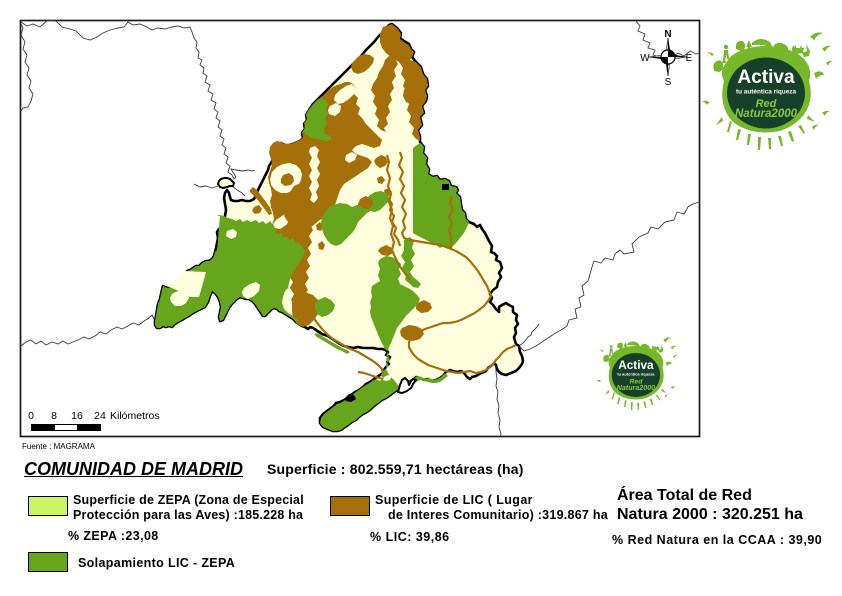 The width and height of the screenshot is (842, 596). What do you see at coordinates (100, 416) in the screenshot?
I see `svg-text: 24` at bounding box center [100, 416].